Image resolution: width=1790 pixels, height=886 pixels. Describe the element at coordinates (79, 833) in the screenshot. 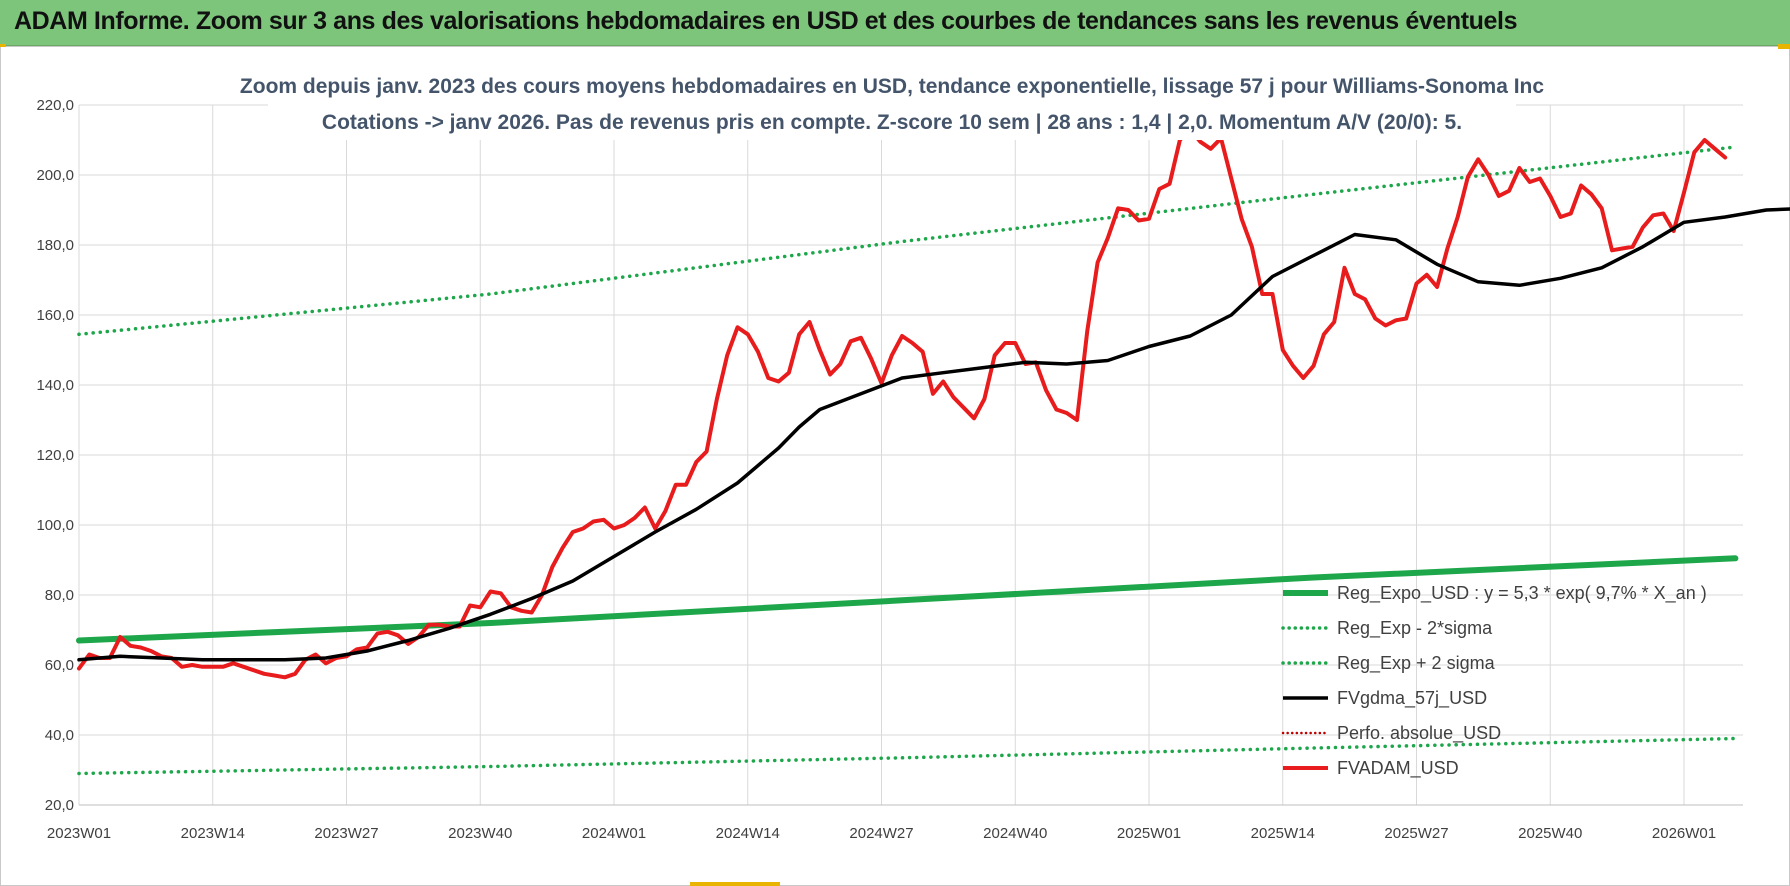

I see `x-tick-label: 2023W01` at that location.